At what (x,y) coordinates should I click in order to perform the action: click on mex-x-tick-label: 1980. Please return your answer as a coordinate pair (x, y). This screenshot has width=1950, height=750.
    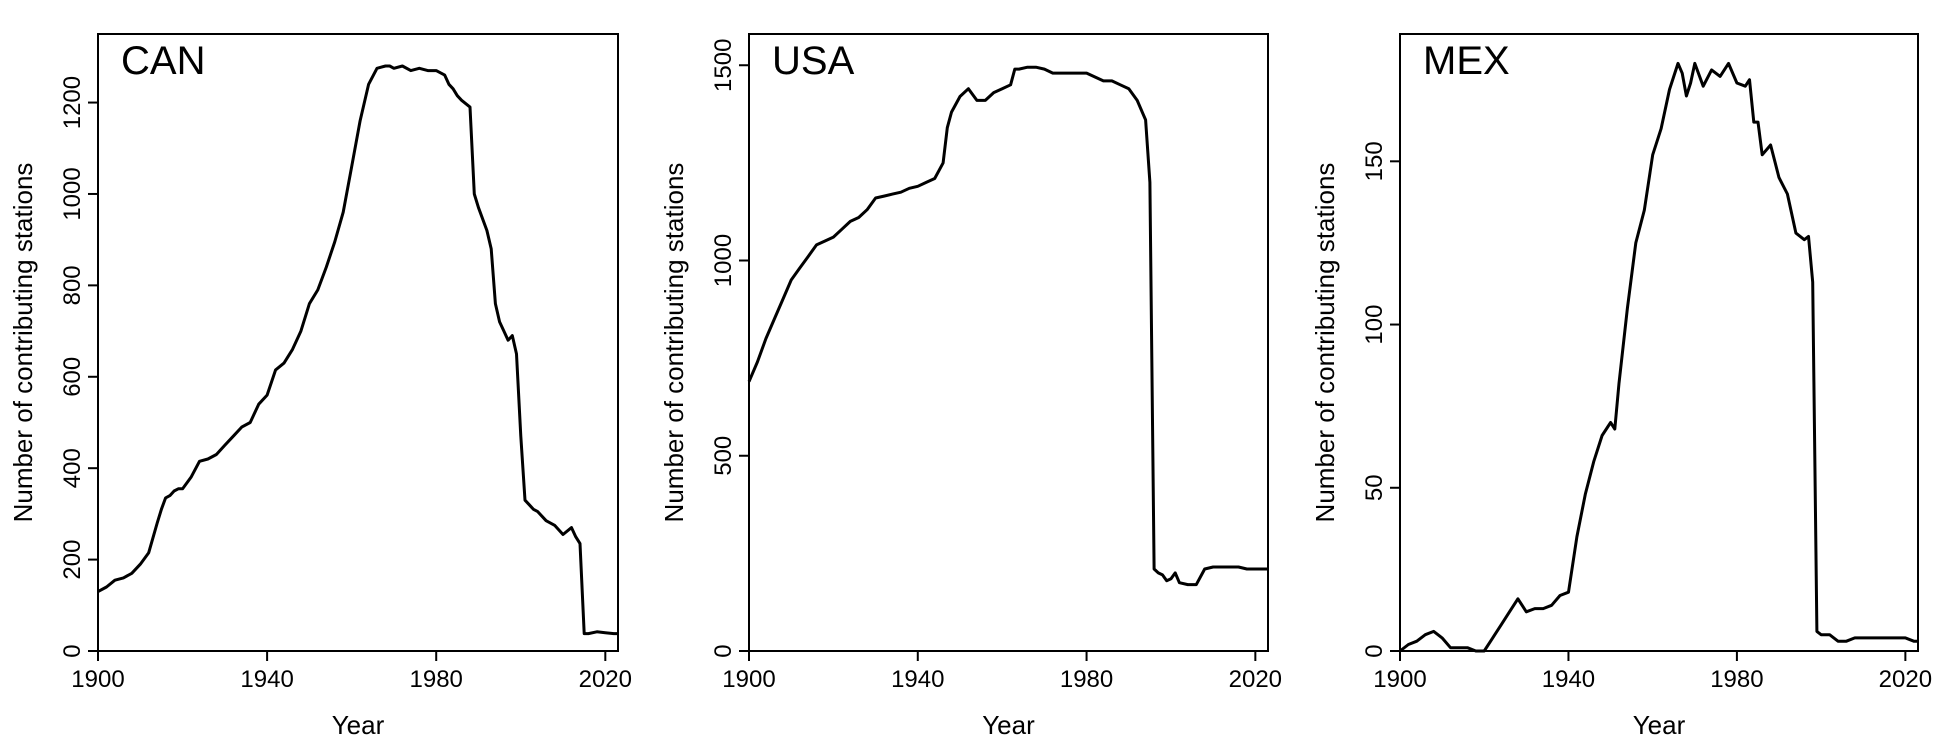
    Looking at the image, I should click on (1736, 679).